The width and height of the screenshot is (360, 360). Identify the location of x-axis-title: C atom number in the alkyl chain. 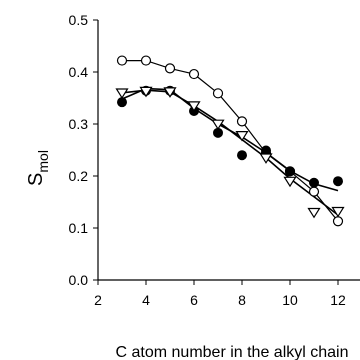
(232, 352).